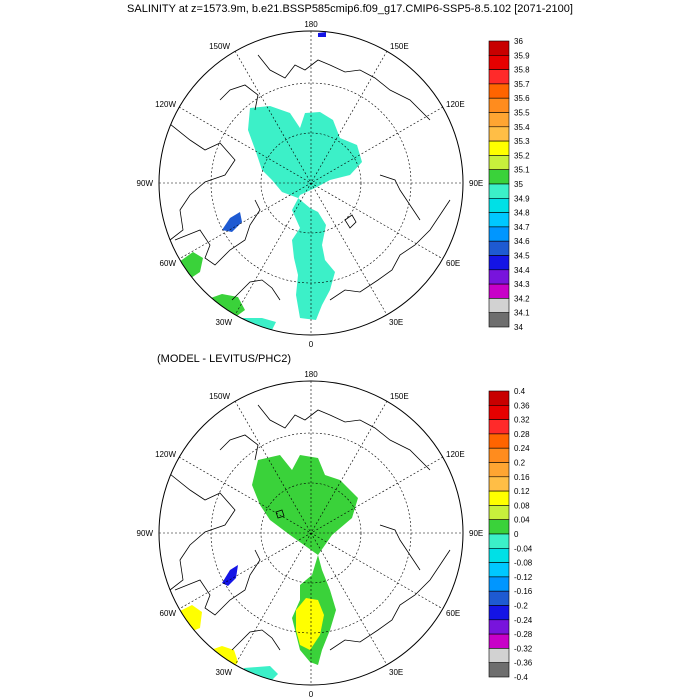 The height and width of the screenshot is (700, 700). Describe the element at coordinates (522, 98) in the screenshot. I see `colorbar-tick-label: 35.6` at that location.